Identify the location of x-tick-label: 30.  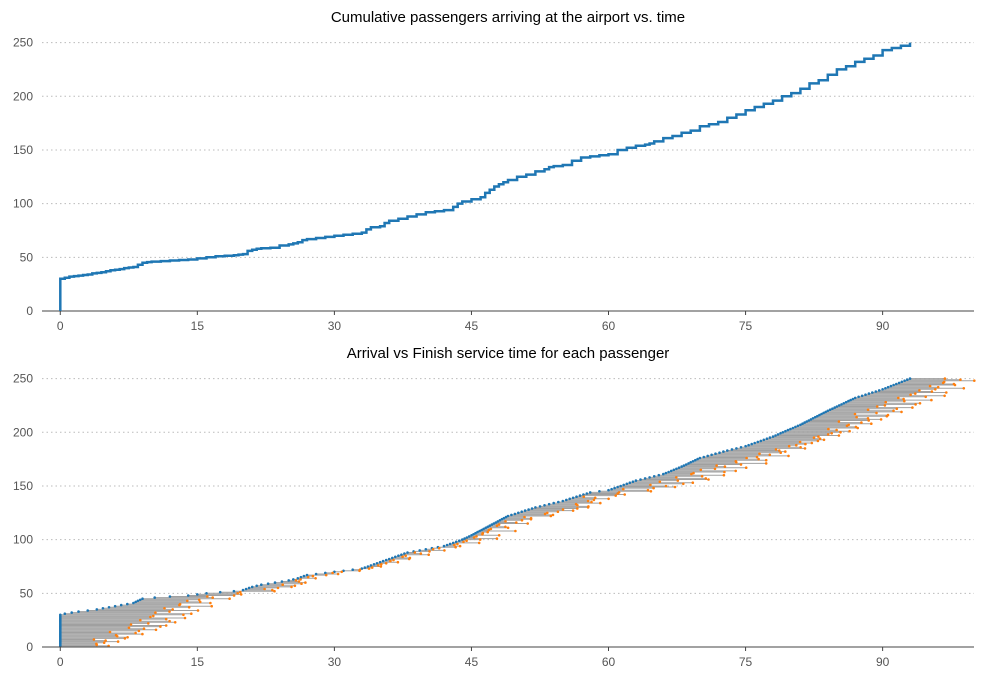
(335, 326).